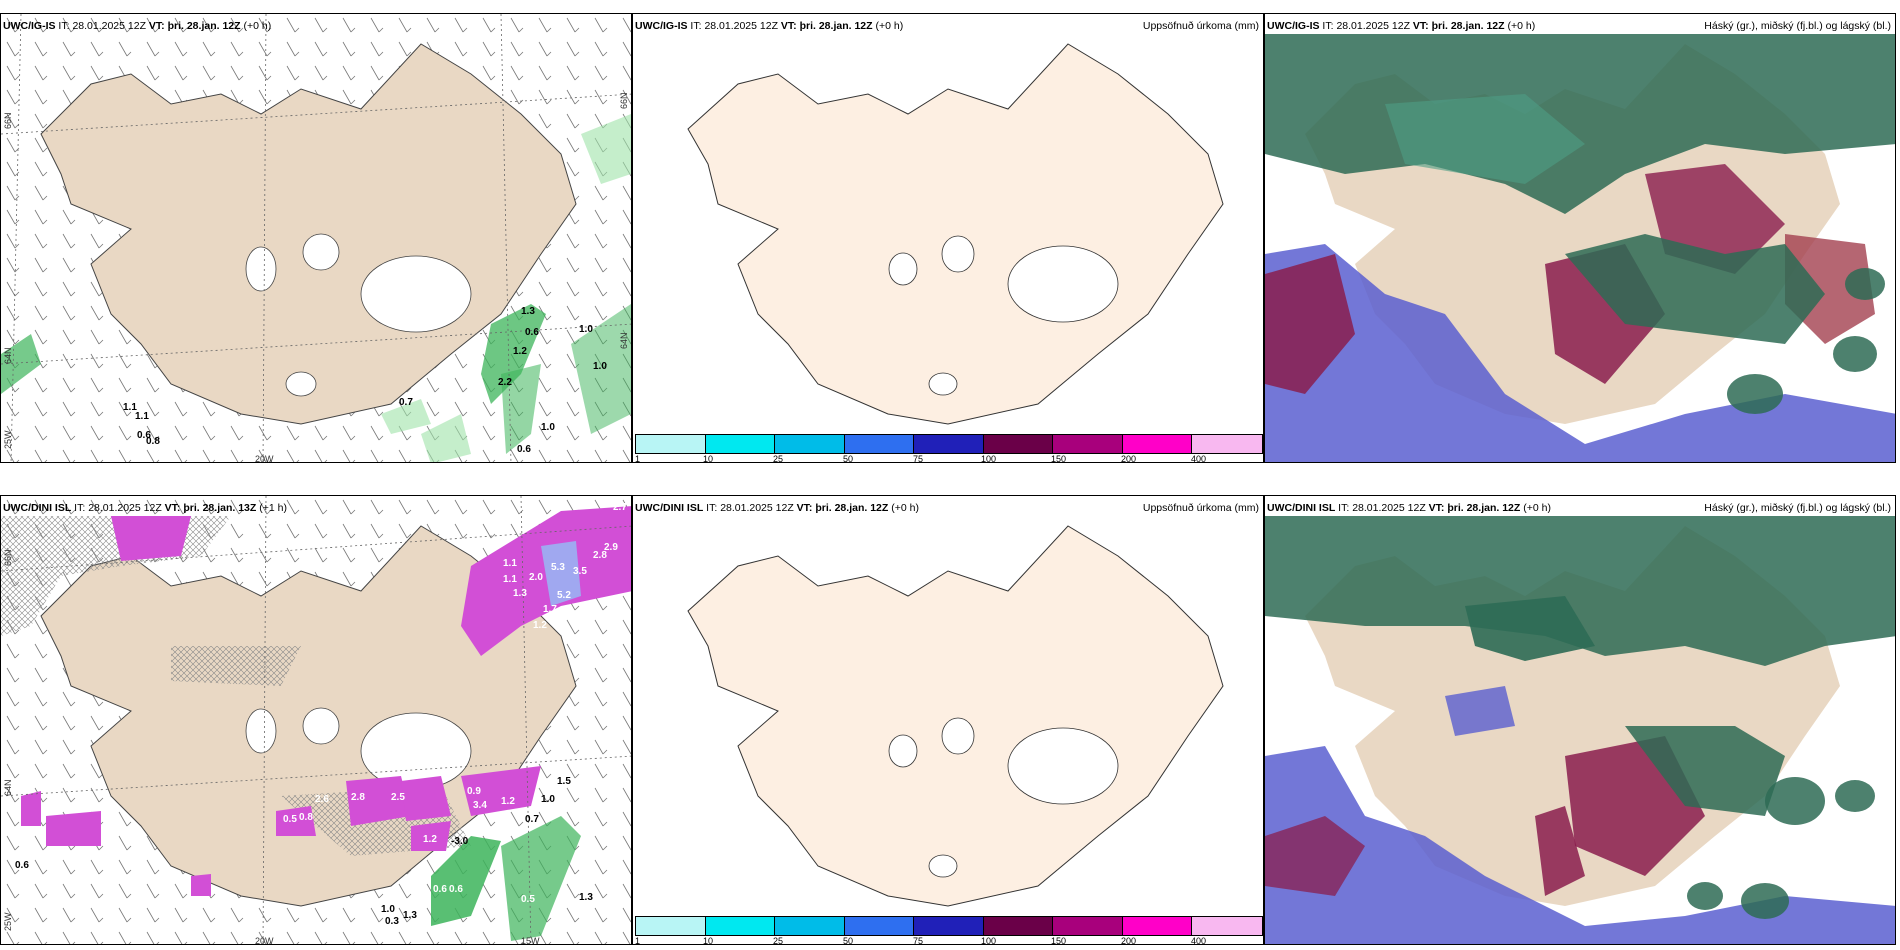 The image size is (1900, 950). I want to click on low-cloud-area, so click(1480, 711).